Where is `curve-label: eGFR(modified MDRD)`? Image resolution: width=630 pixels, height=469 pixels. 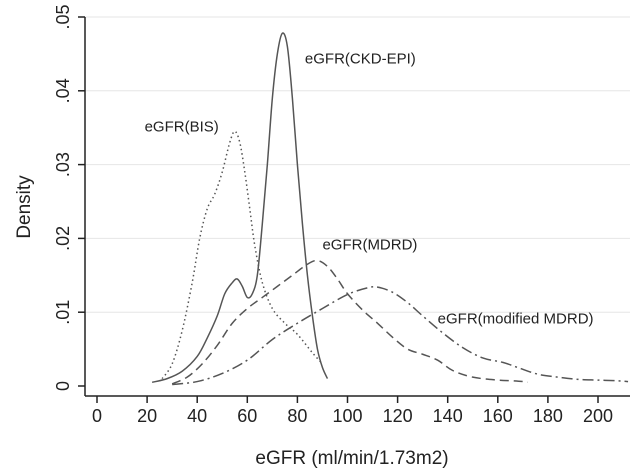
curve-label: eGFR(modified MDRD) is located at coordinates (516, 318).